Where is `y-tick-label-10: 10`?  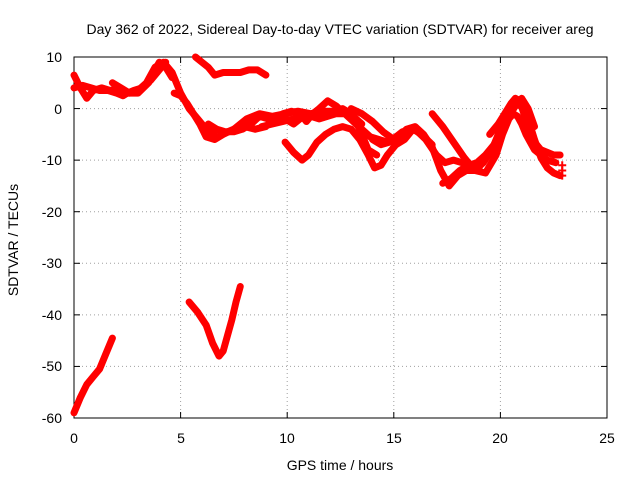 y-tick-label-10: 10 is located at coordinates (54, 57).